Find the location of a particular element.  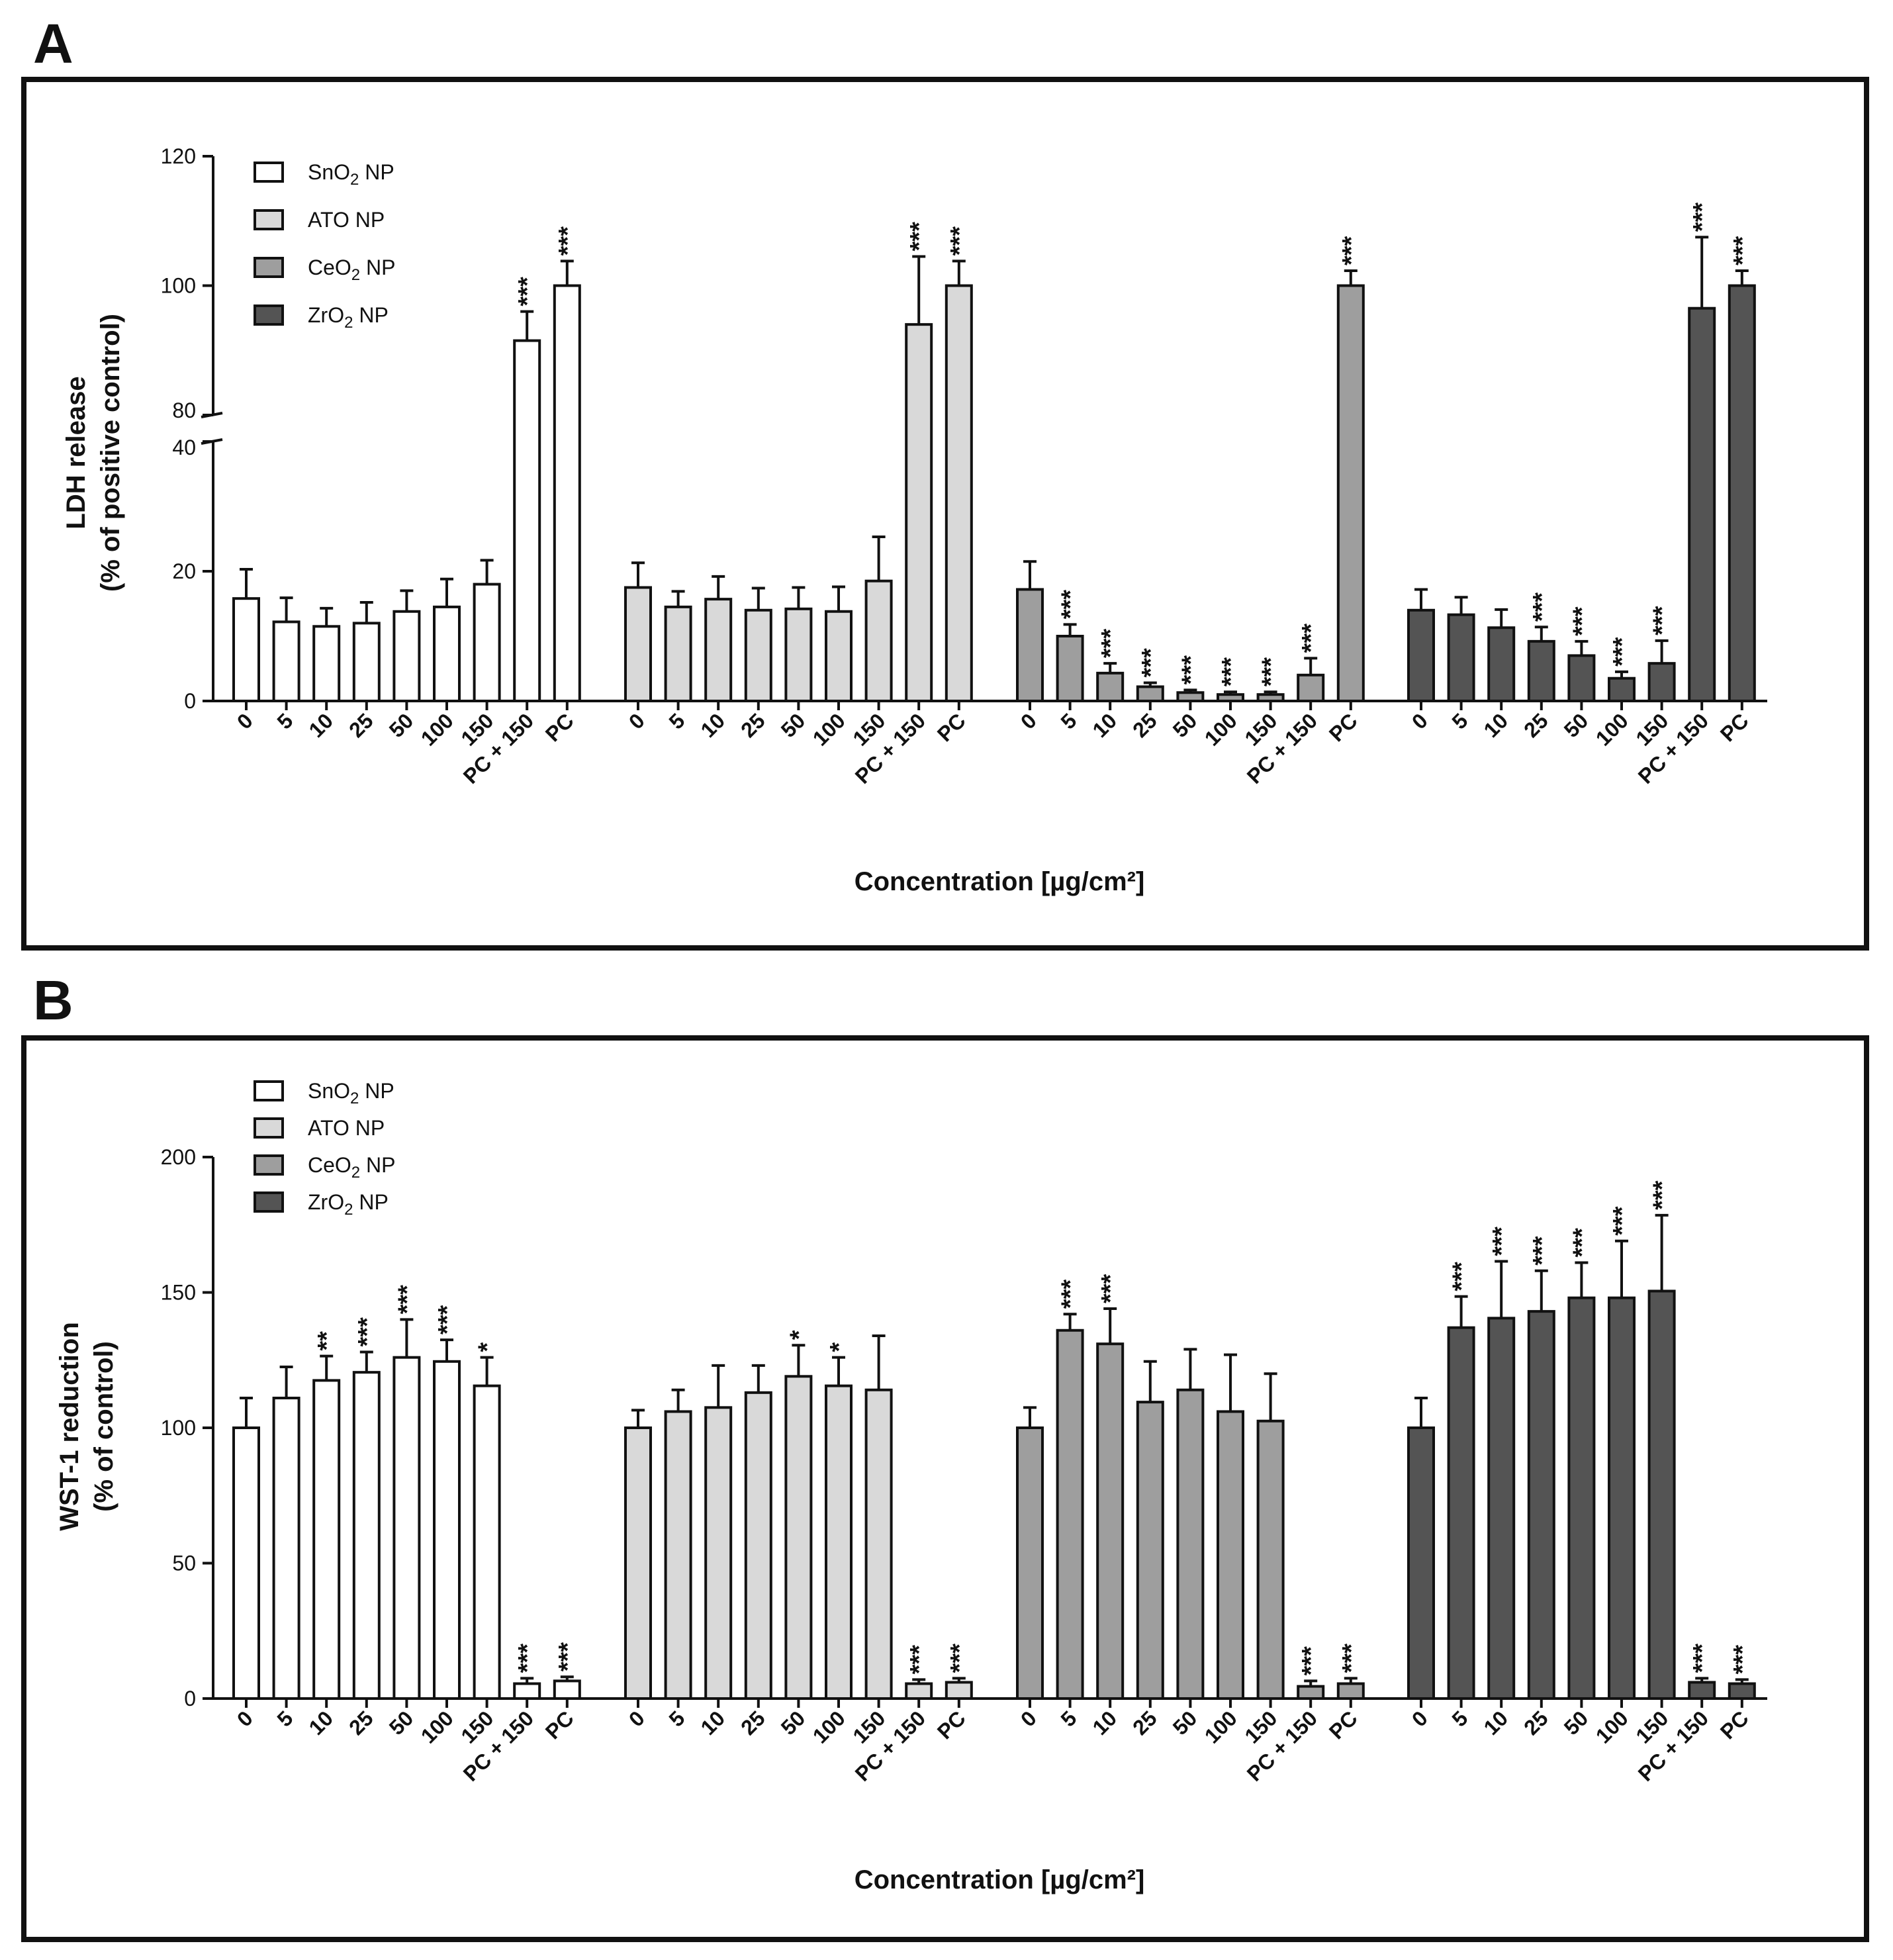

y-tick-label: 80 is located at coordinates (184, 410).